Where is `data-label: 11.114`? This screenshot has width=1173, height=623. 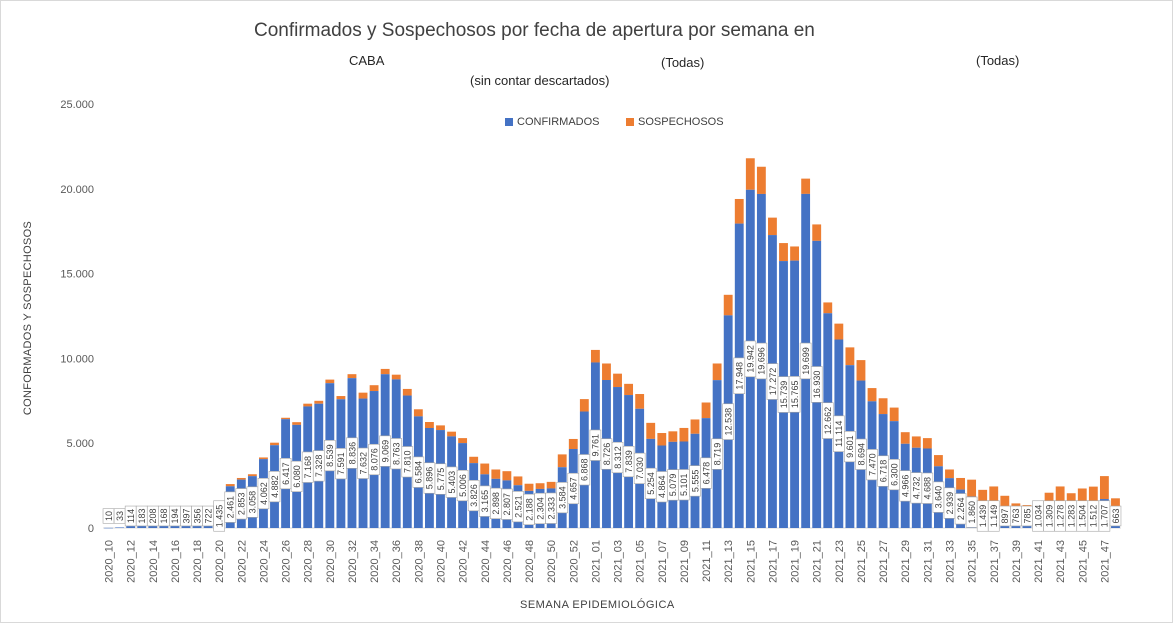 data-label: 11.114 is located at coordinates (839, 433).